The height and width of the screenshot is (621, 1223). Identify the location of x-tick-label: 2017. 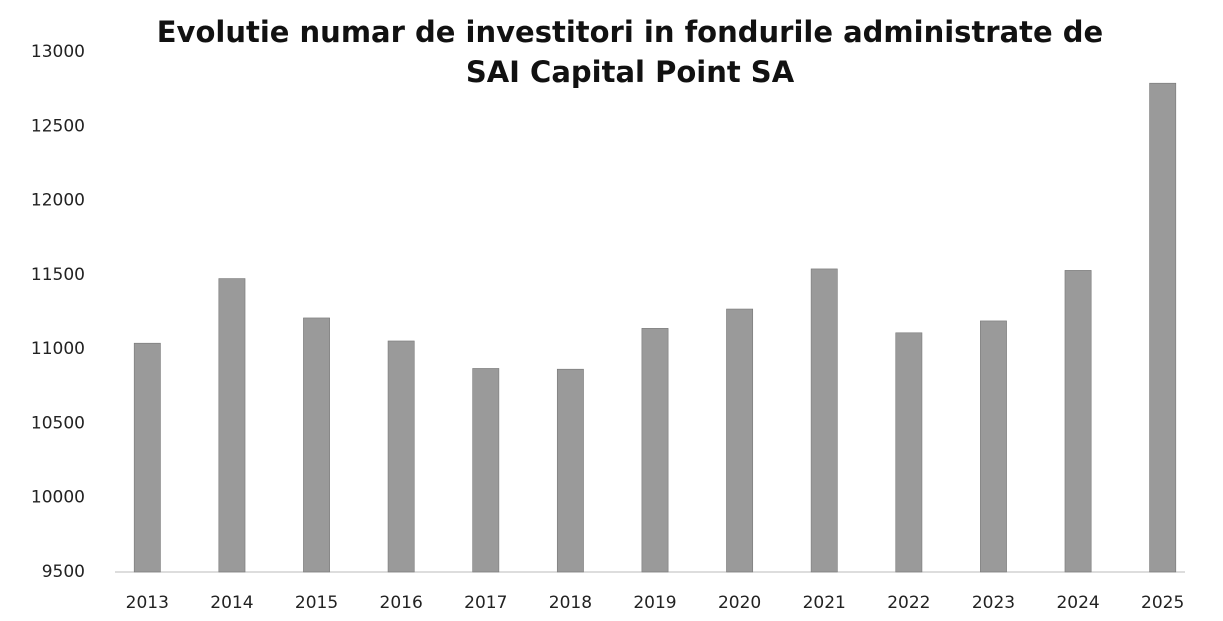
(485, 603).